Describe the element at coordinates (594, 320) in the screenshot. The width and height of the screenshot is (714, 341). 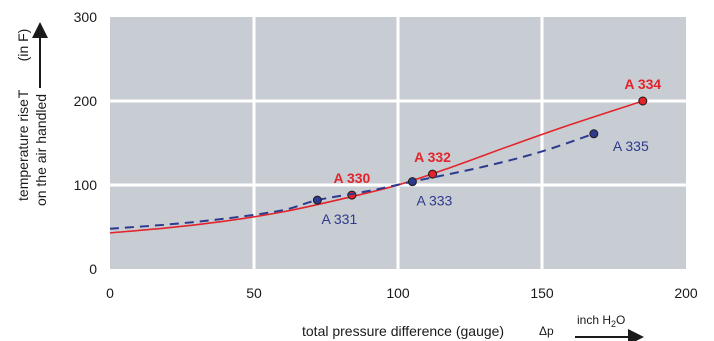
I see `x-axis-unit-main: inch H` at that location.